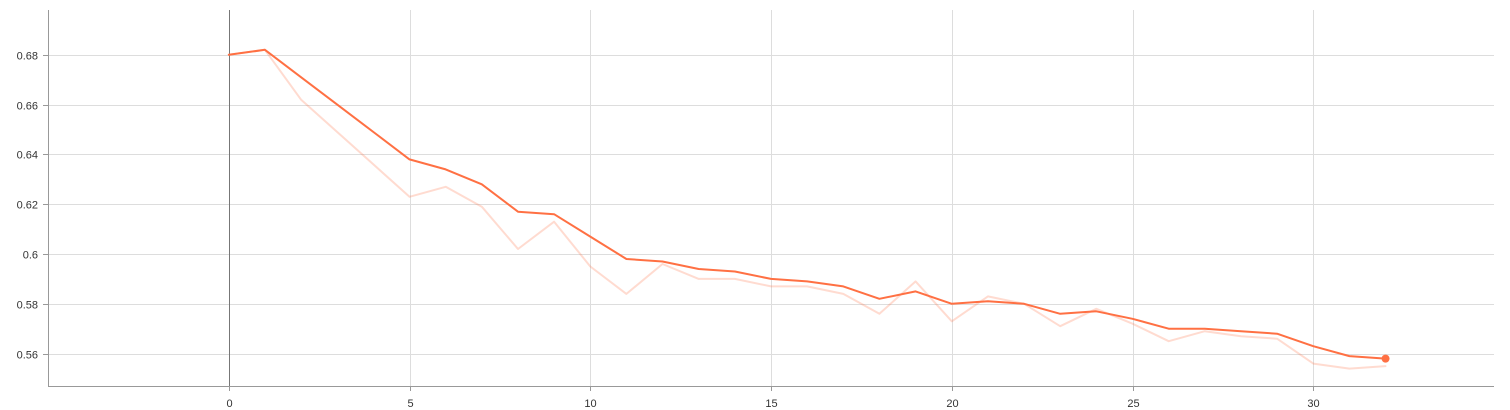  What do you see at coordinates (1133, 404) in the screenshot?
I see `x-tick-label: 25` at bounding box center [1133, 404].